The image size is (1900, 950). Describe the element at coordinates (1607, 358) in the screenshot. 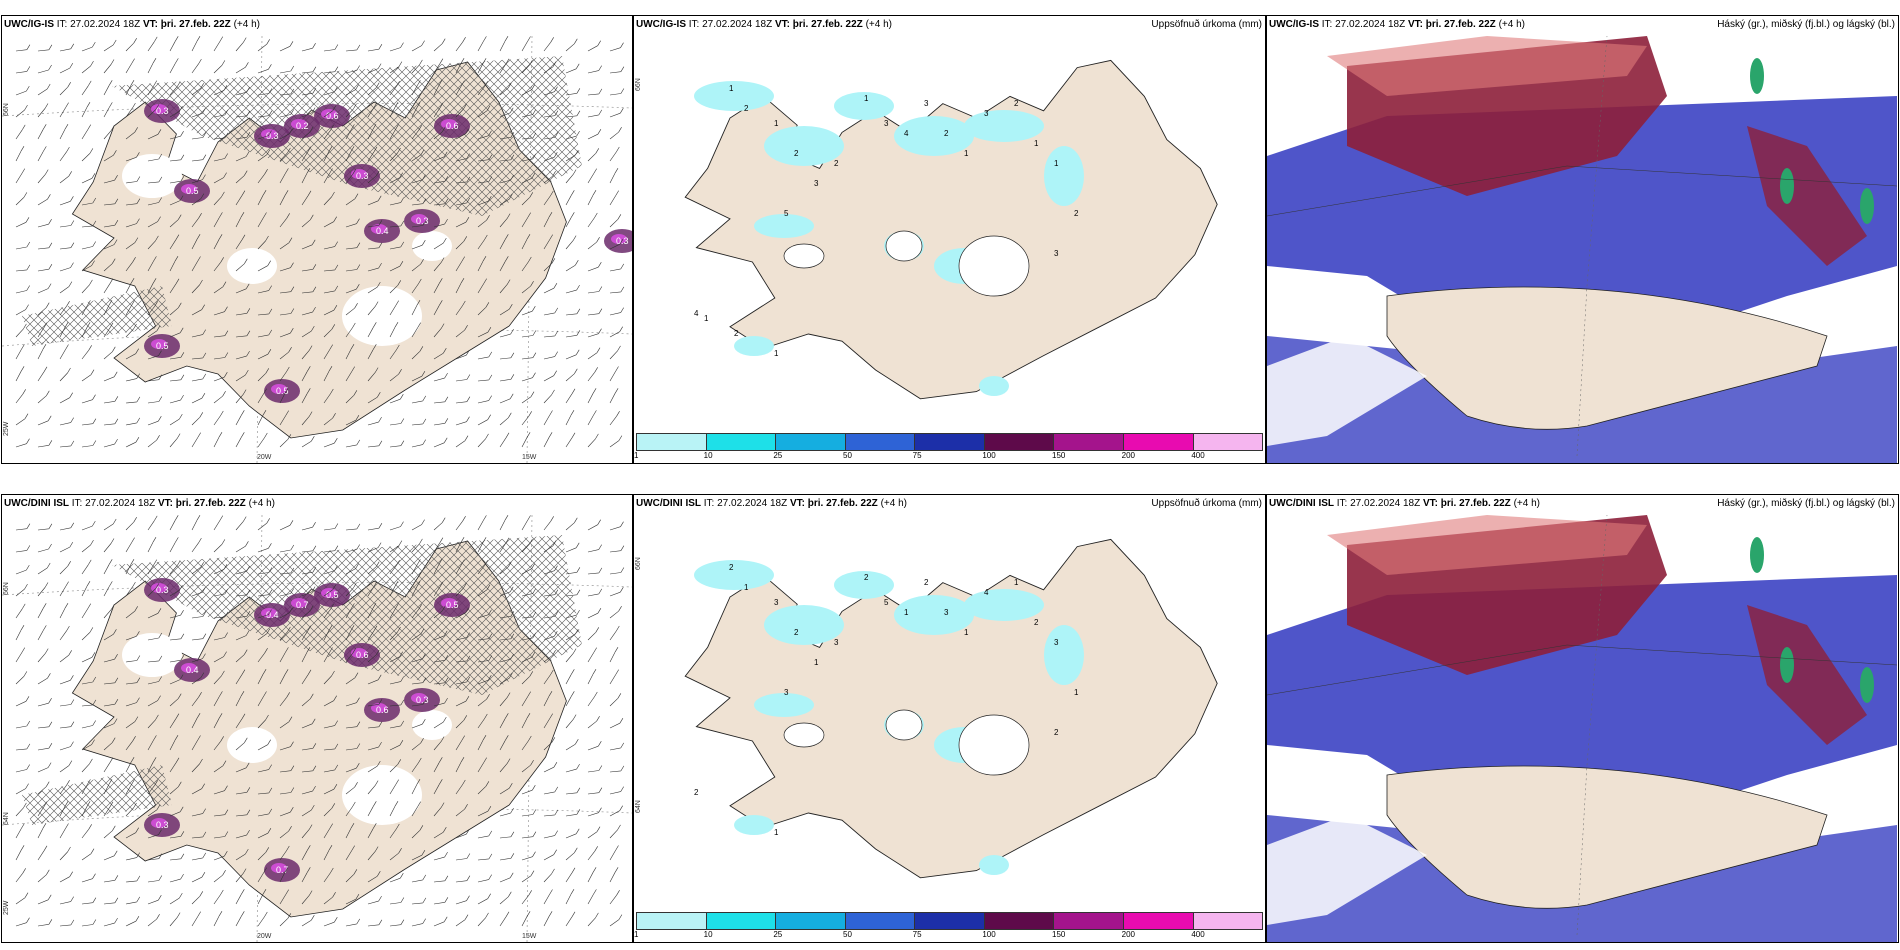

I see `iceland-land` at that location.